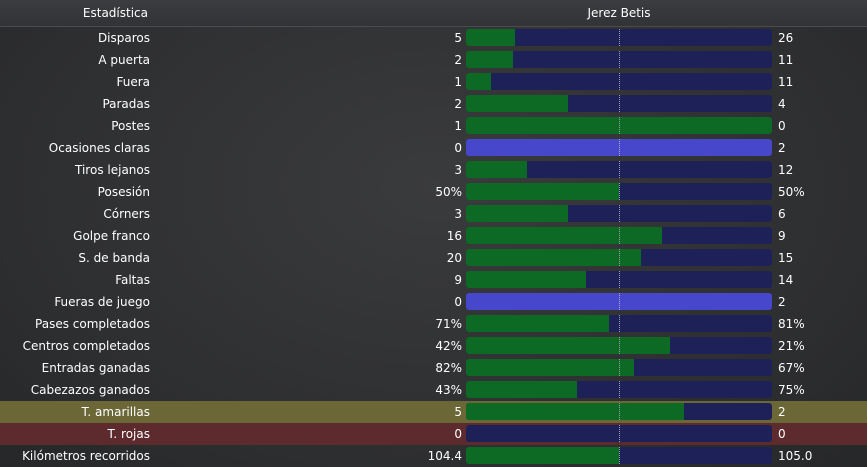 This screenshot has width=867, height=467. What do you see at coordinates (433, 192) in the screenshot?
I see `stat-row: Posesión 50% 50%` at bounding box center [433, 192].